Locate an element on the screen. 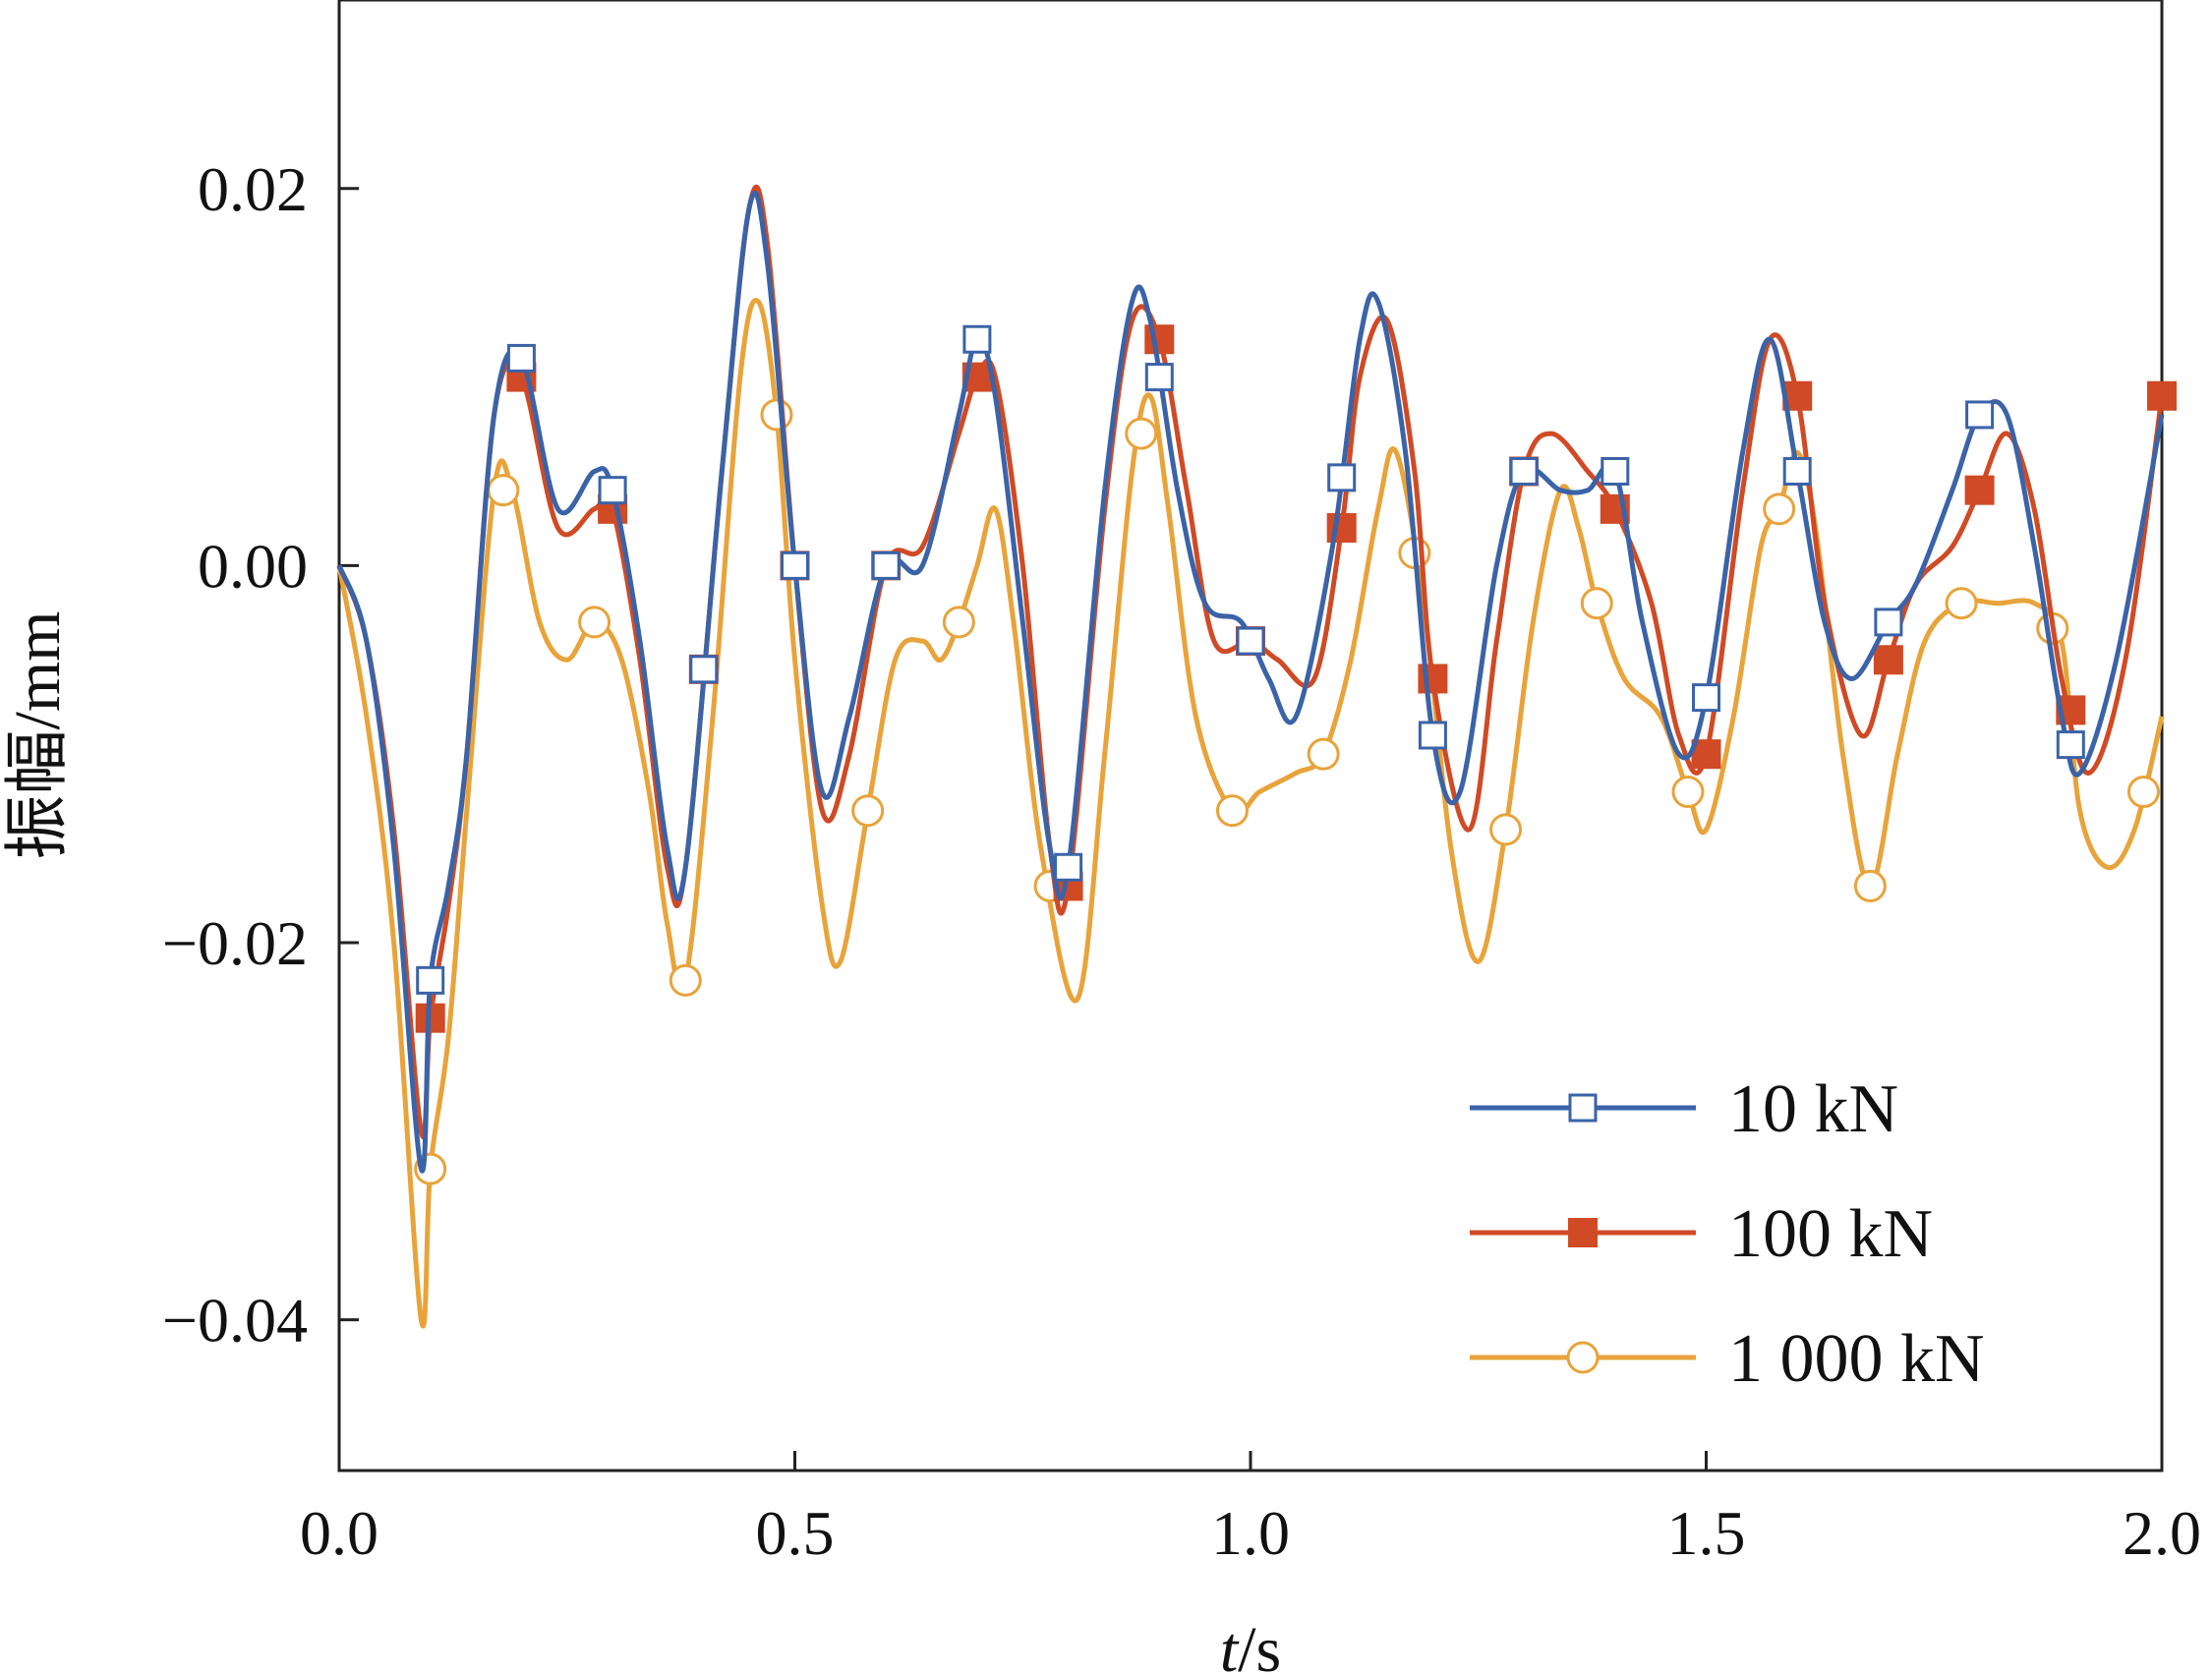 The width and height of the screenshot is (2212, 1675). x-axis-label: t/s is located at coordinates (1250, 1644).